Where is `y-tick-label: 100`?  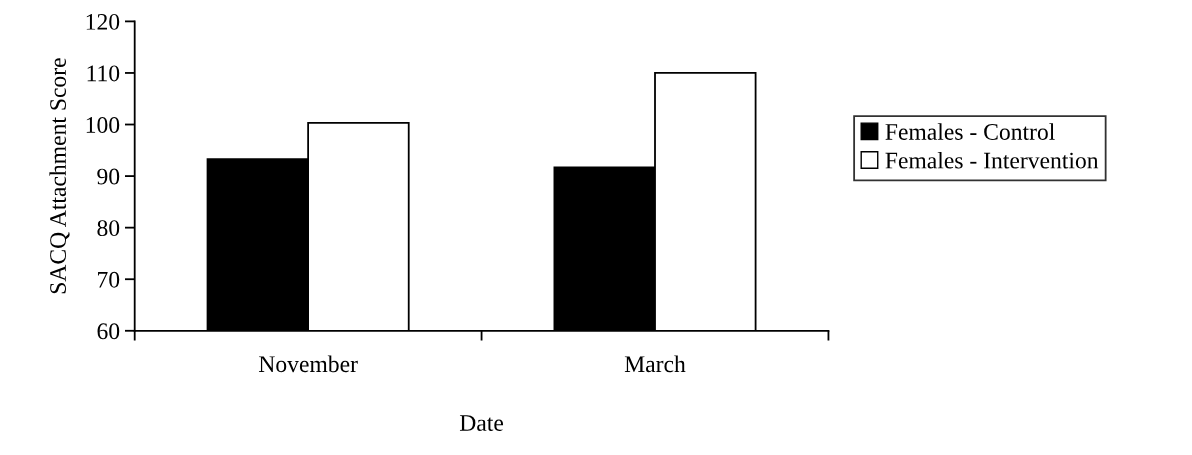
y-tick-label: 100 is located at coordinates (103, 125).